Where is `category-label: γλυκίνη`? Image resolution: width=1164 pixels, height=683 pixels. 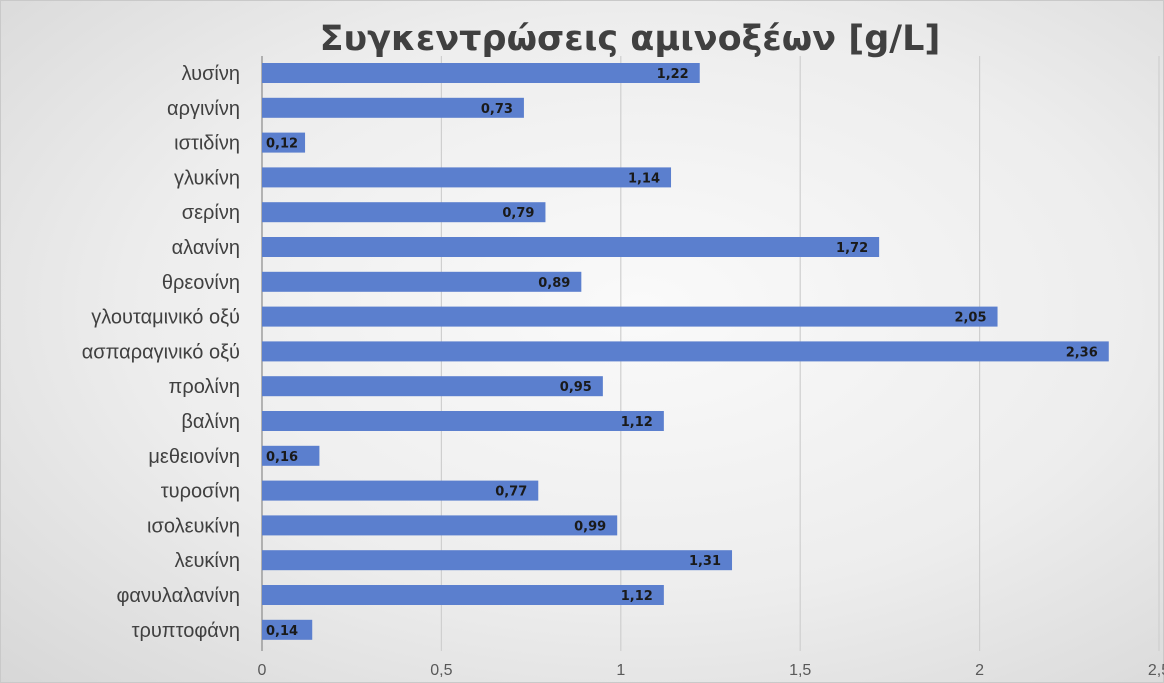
category-label: γλυκίνη is located at coordinates (207, 178).